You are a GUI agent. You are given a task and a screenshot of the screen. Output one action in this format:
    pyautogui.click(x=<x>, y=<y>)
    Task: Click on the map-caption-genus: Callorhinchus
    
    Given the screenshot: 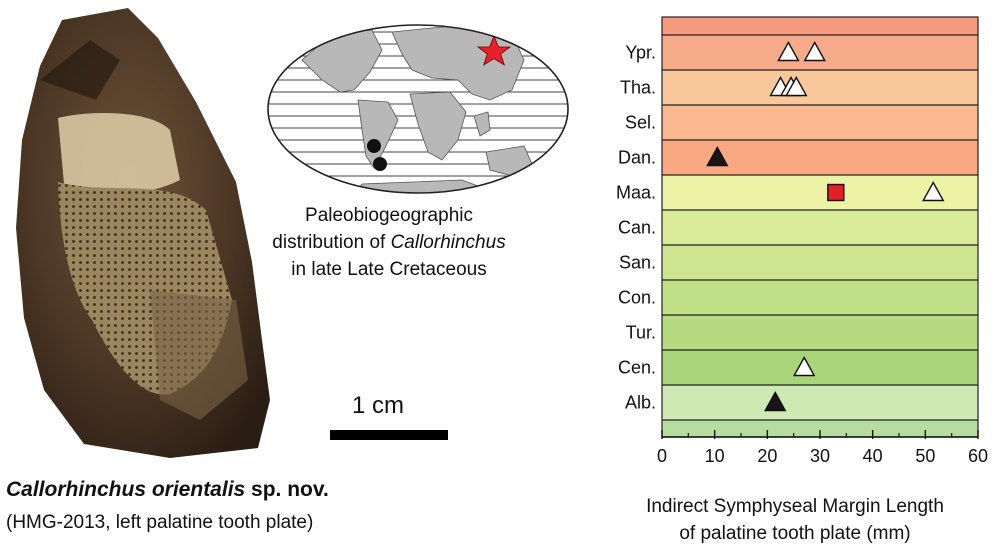 What is the action you would take?
    pyautogui.click(x=448, y=242)
    